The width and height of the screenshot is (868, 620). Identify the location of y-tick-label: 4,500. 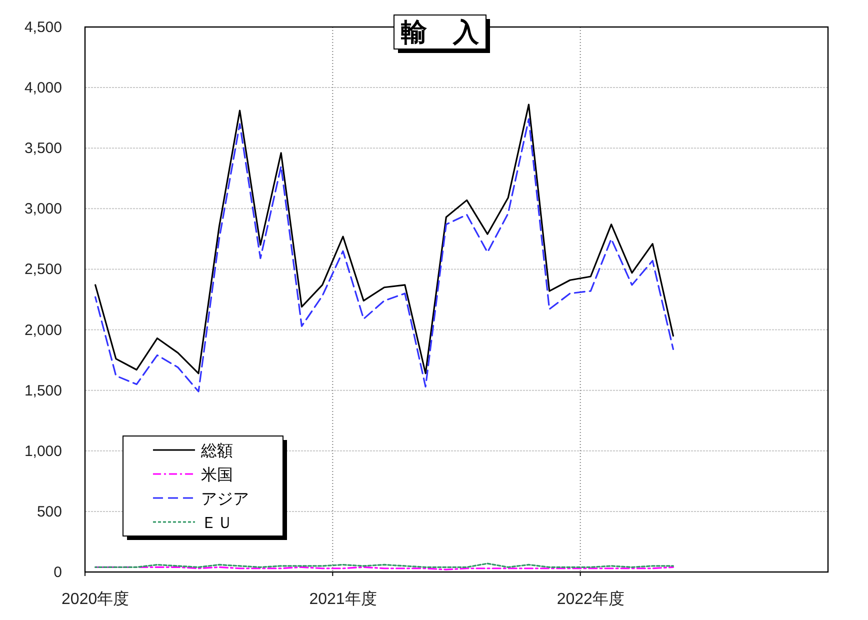
(43, 27).